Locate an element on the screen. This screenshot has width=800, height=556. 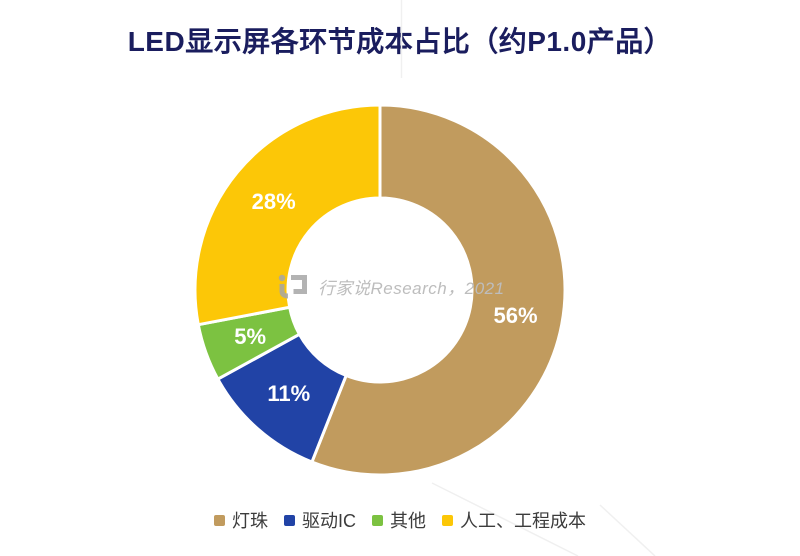
legend-item-2: 其他 is located at coordinates (399, 520).